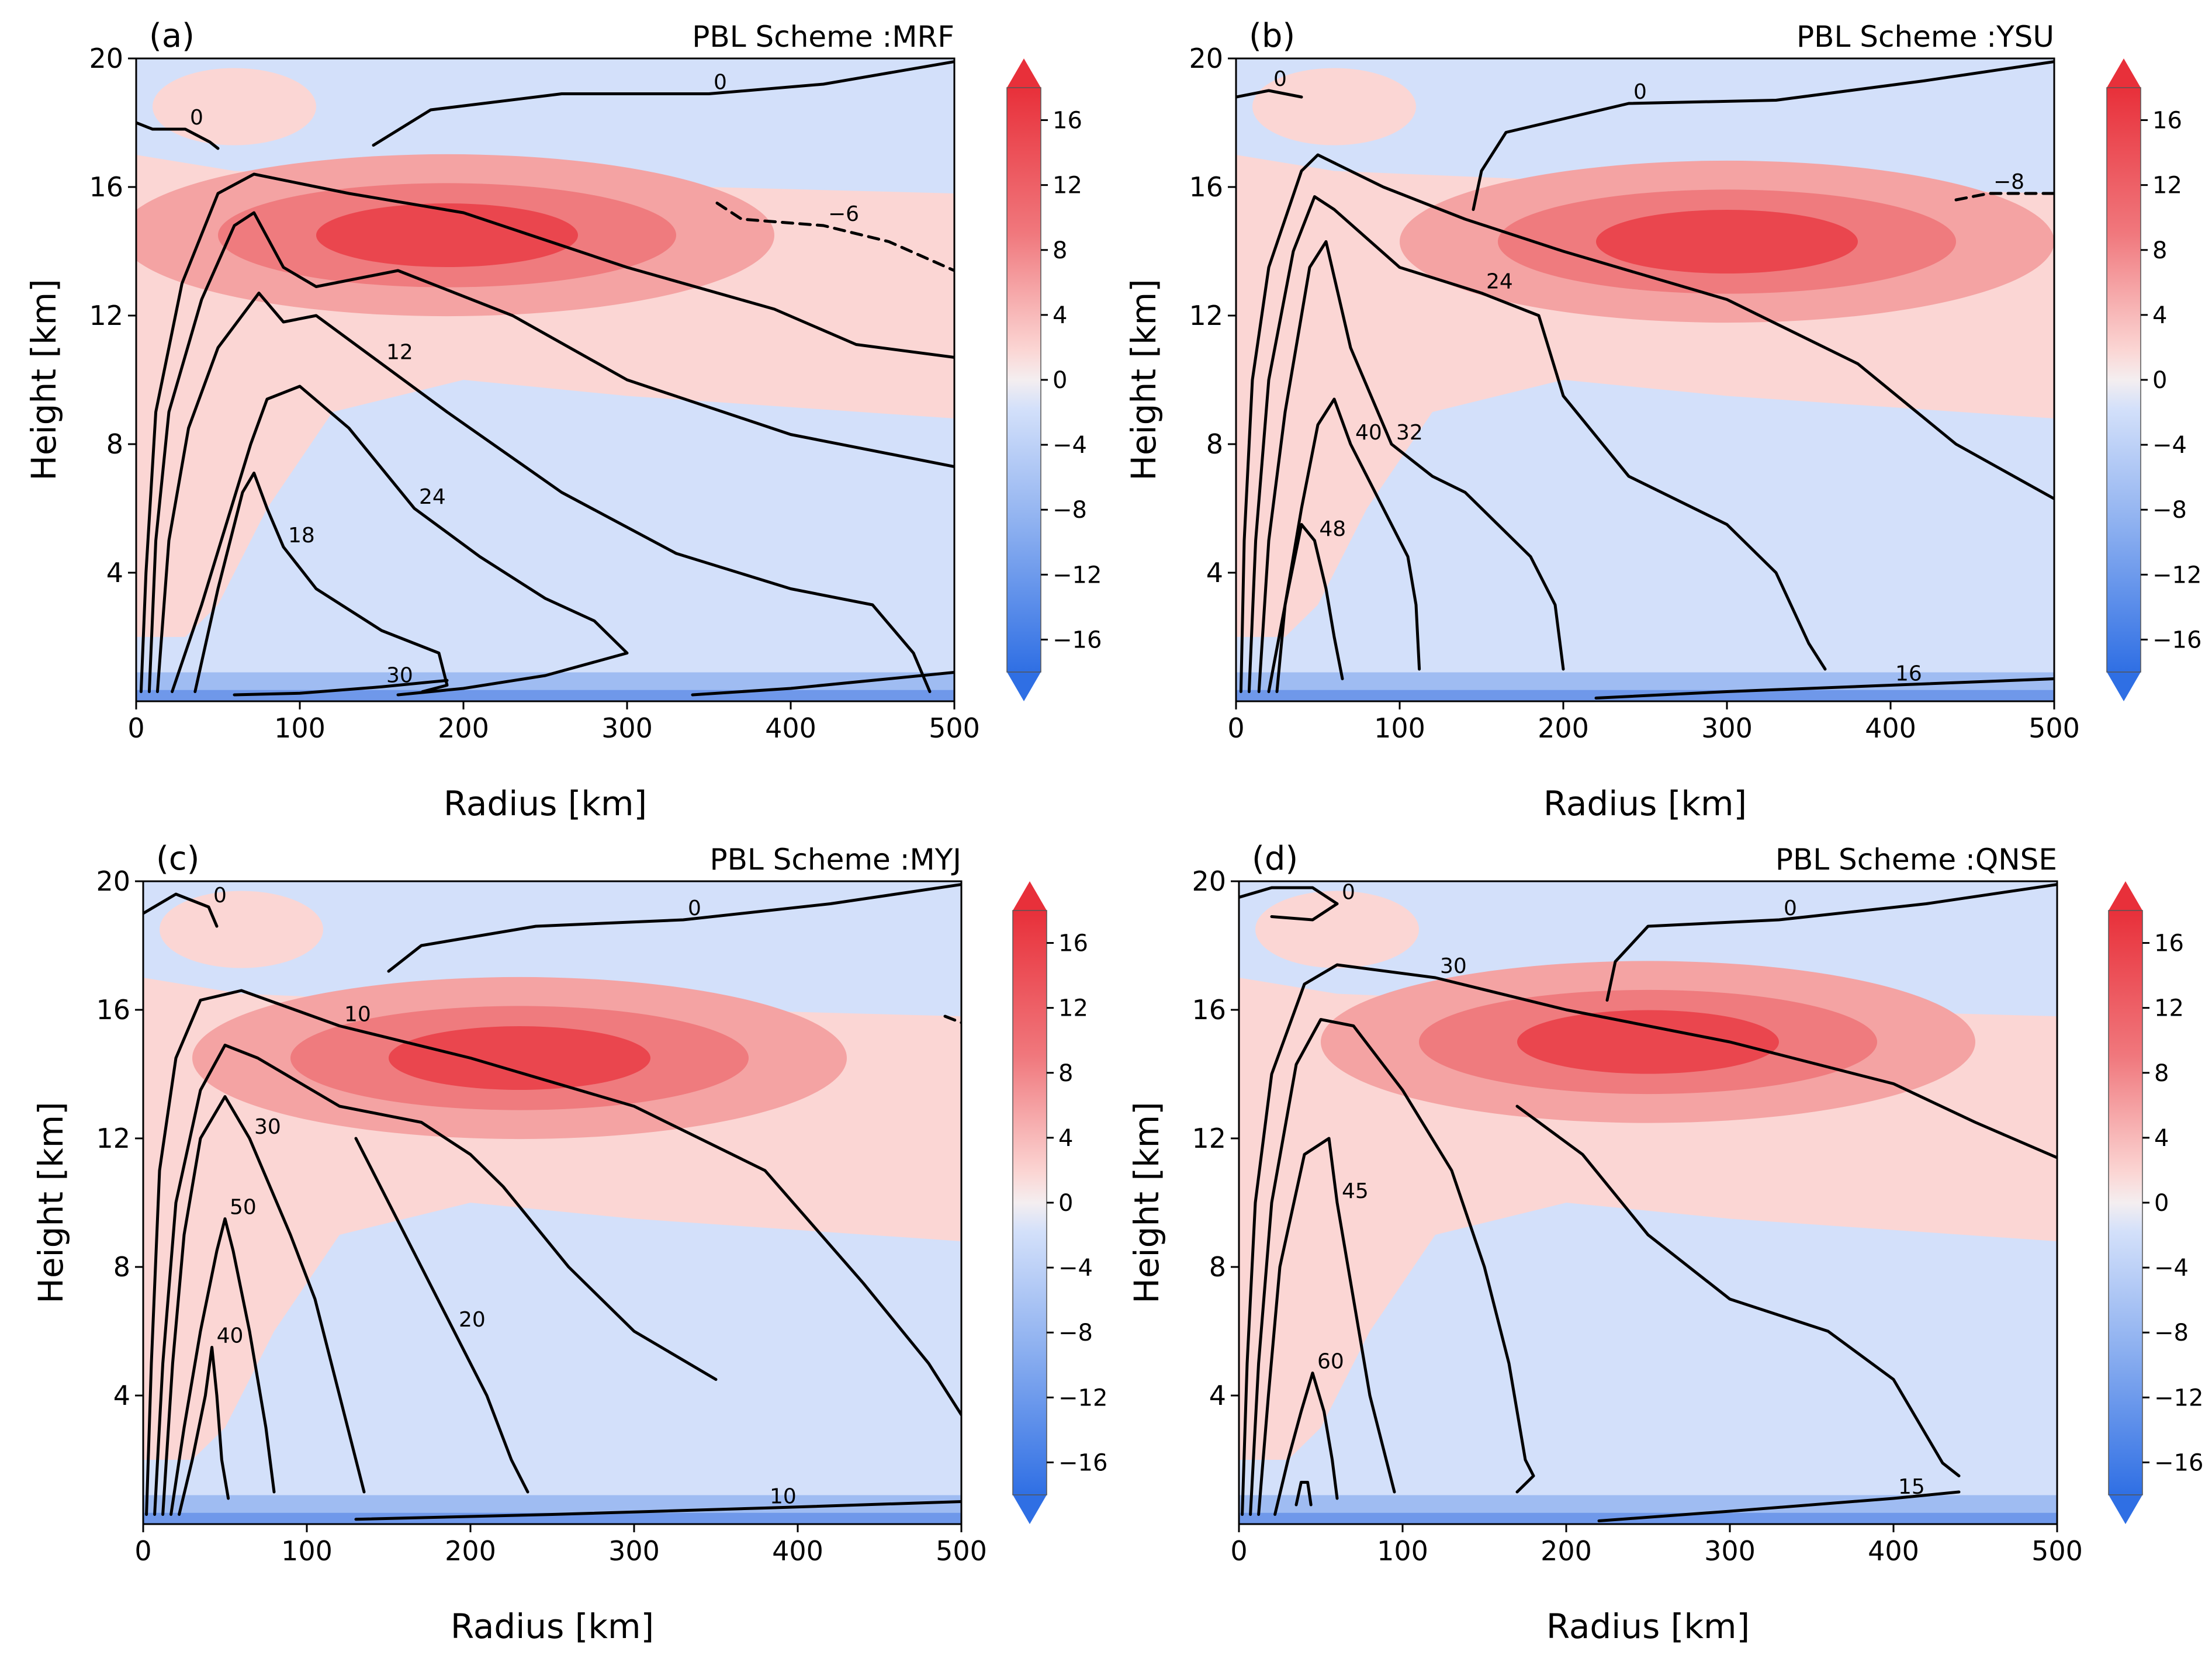 The height and width of the screenshot is (1662, 2212). What do you see at coordinates (1356, 1191) in the screenshot?
I see `contour-label: 45` at bounding box center [1356, 1191].